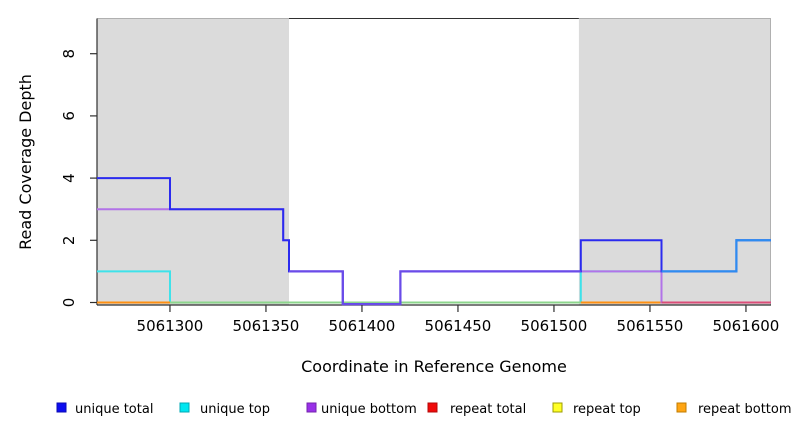  What do you see at coordinates (650, 326) in the screenshot?
I see `x-tick-label: 5061550` at bounding box center [650, 326].